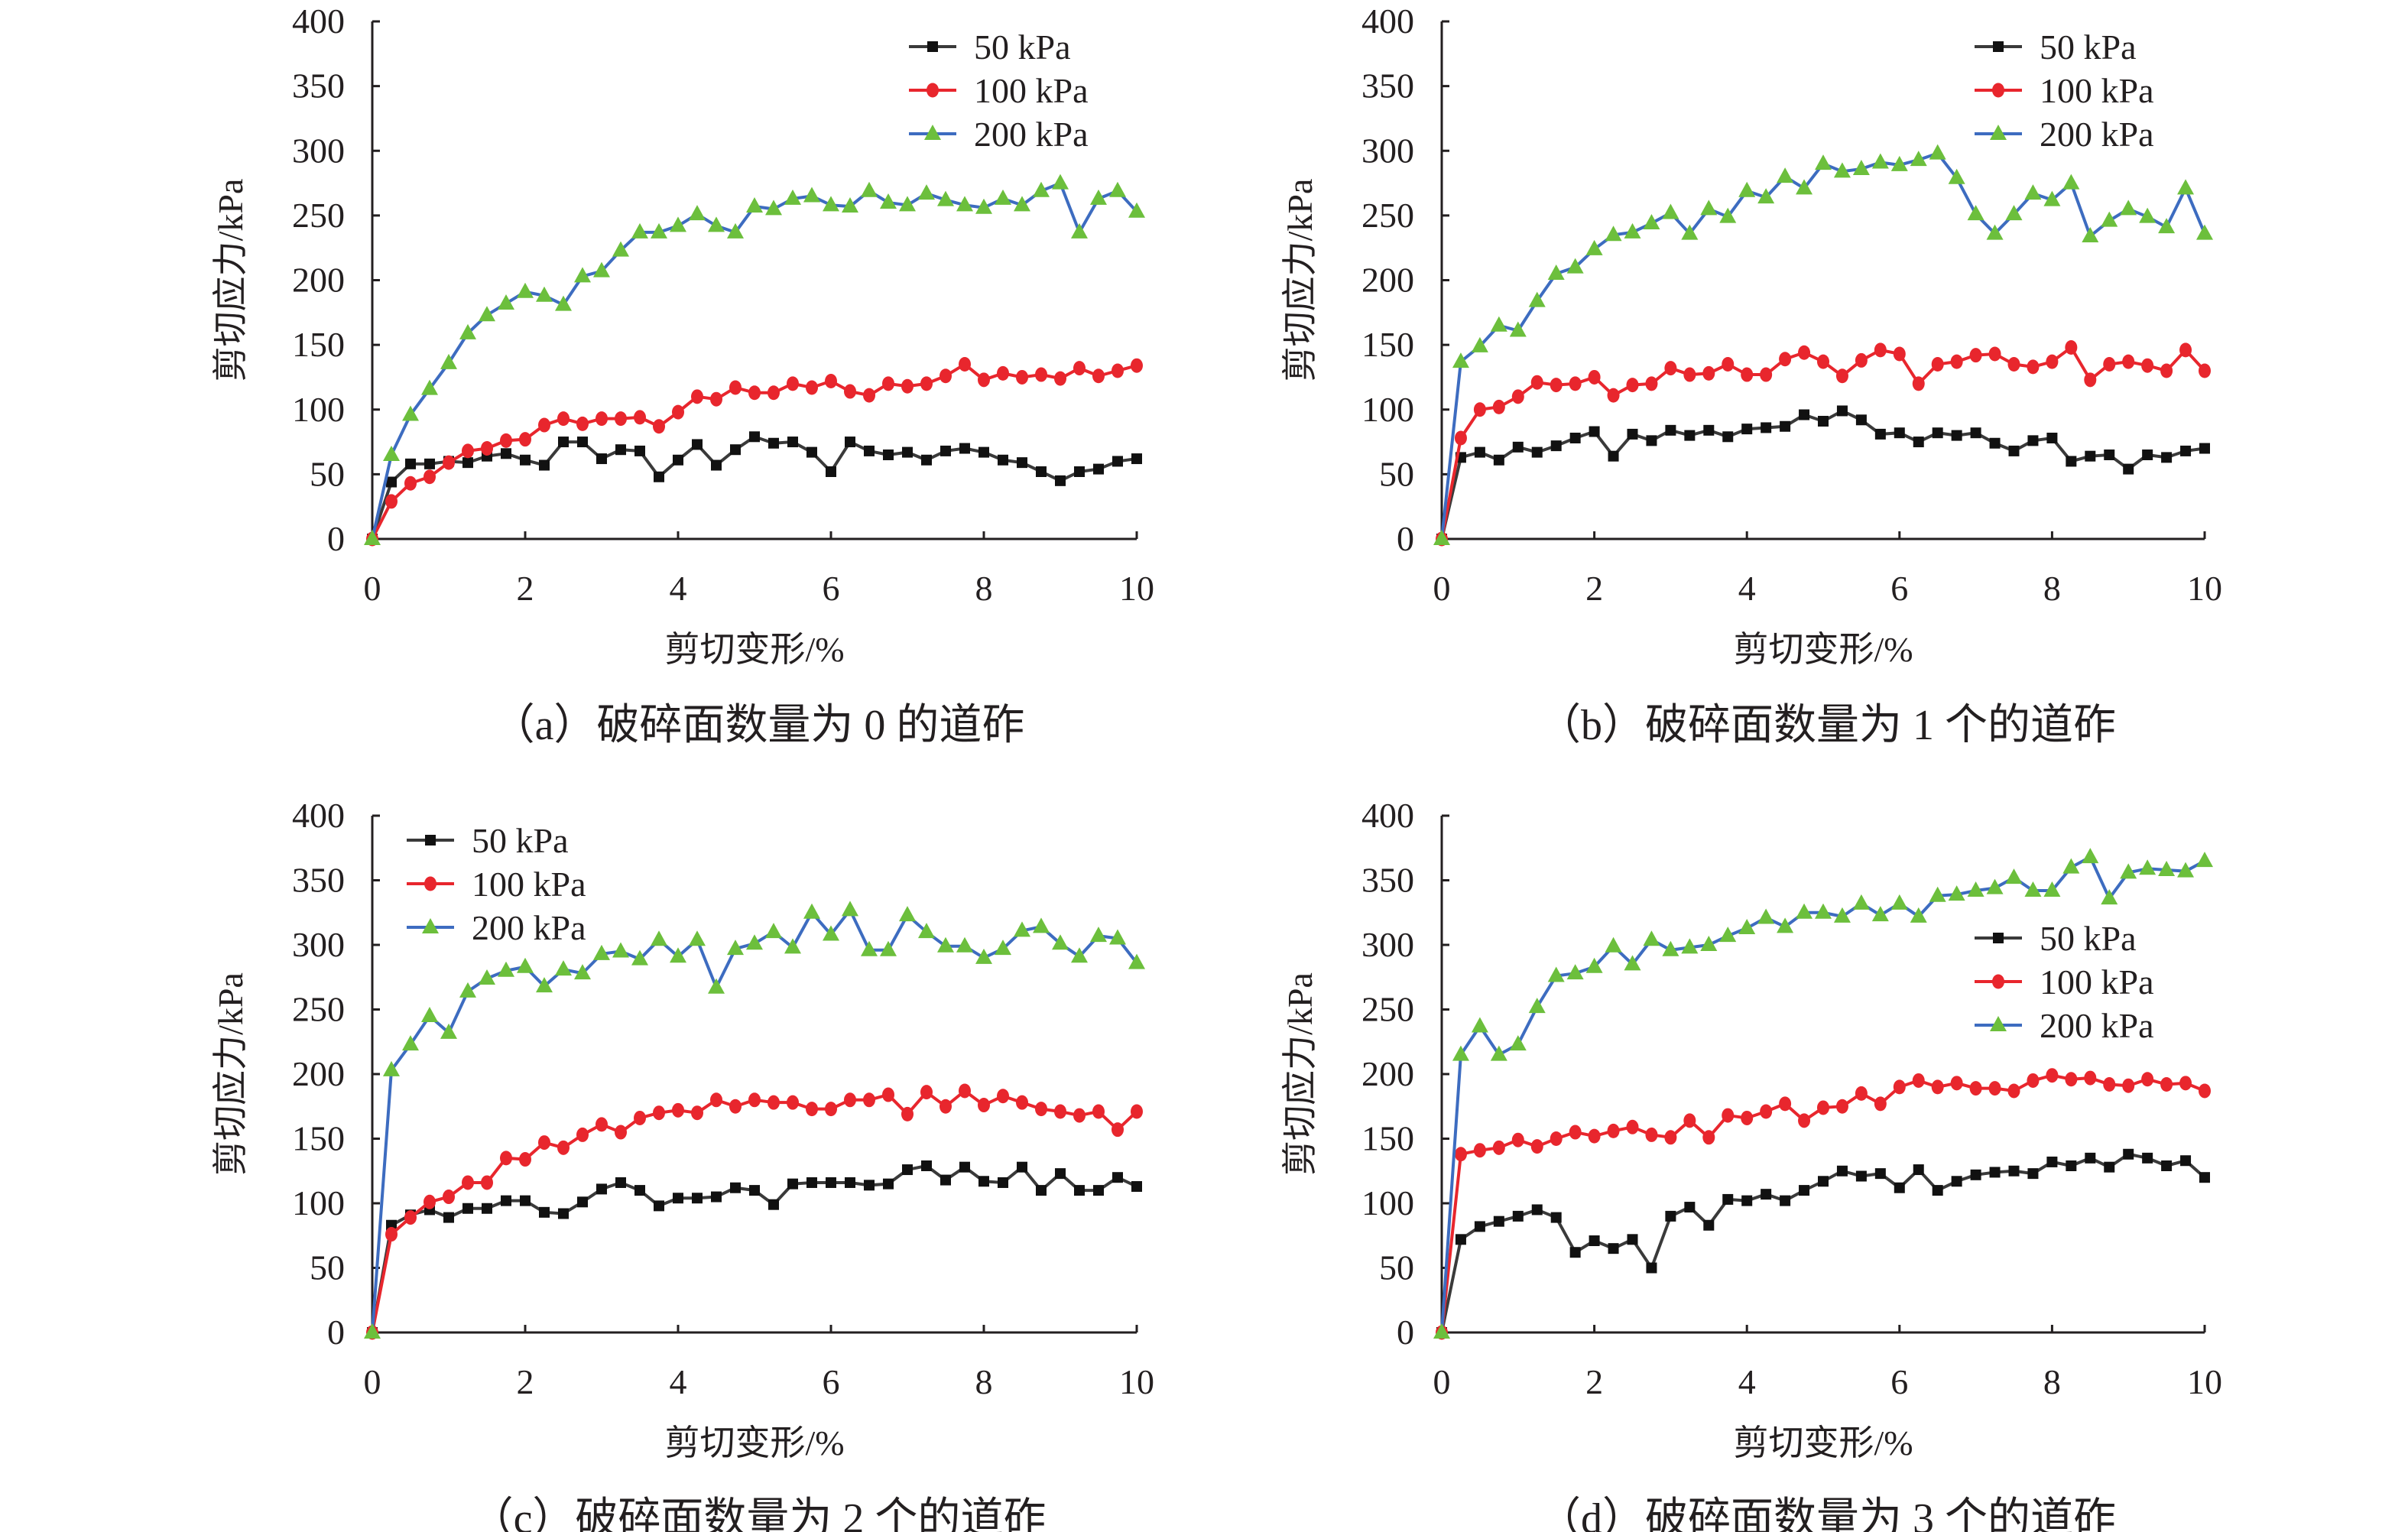  What do you see at coordinates (1397, 473) in the screenshot?
I see `y-tick-label: 50` at bounding box center [1397, 473].